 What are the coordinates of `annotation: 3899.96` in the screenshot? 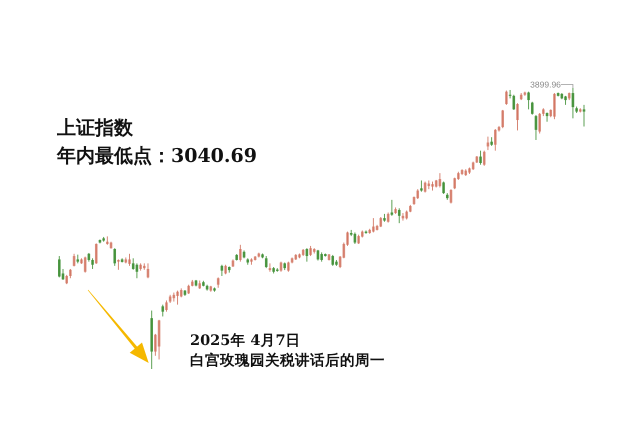 It's located at (546, 85).